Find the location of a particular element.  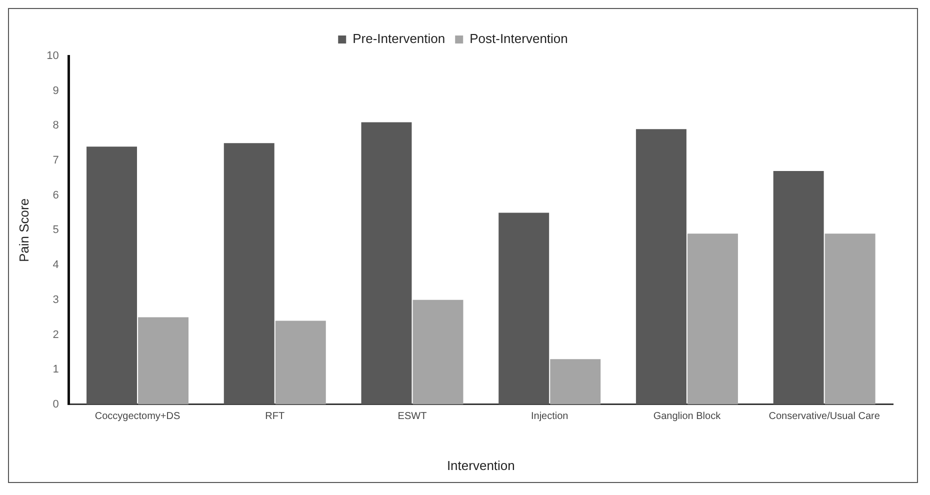

y-tick-label: 10 is located at coordinates (52, 56).